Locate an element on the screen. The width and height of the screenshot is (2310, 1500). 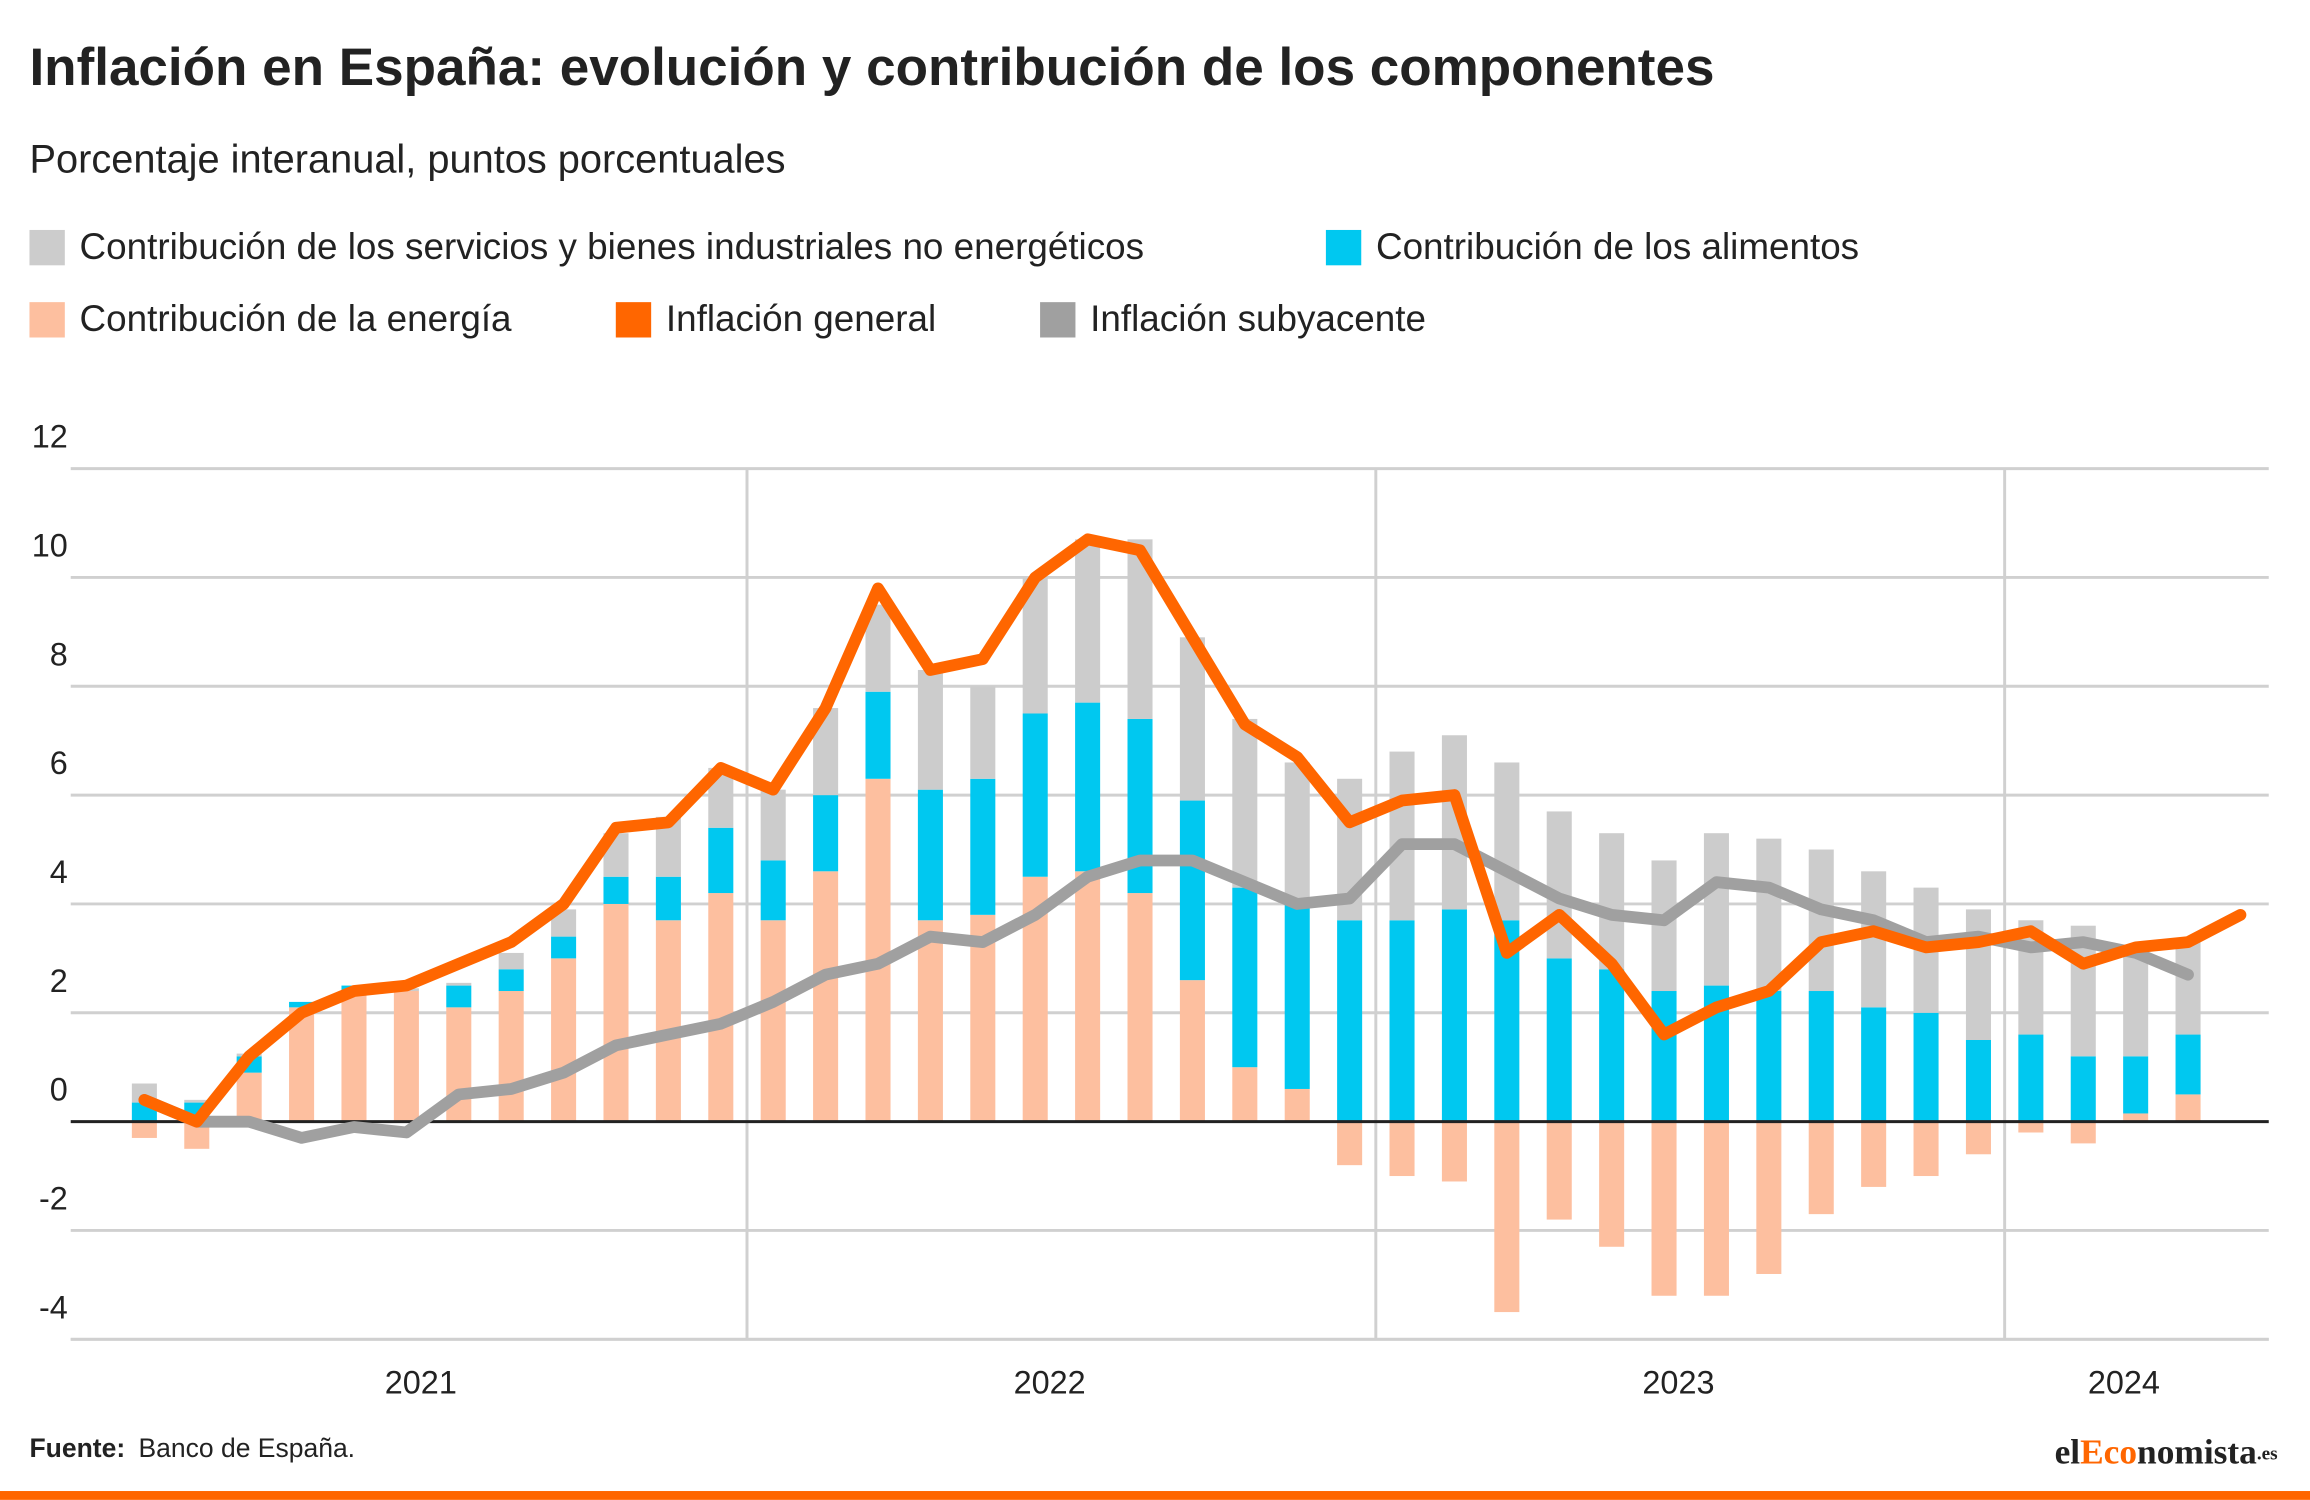
x-tick-label: 2024 is located at coordinates (2124, 1383).